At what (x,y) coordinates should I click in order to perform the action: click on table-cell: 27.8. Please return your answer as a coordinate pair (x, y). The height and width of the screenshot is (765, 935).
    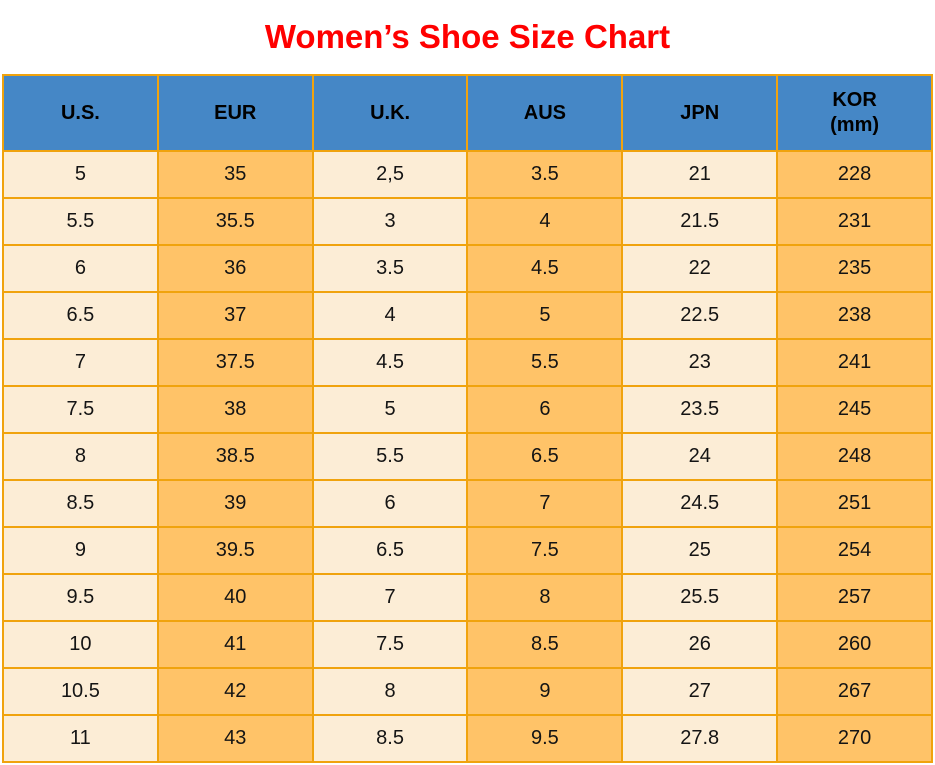
    Looking at the image, I should click on (700, 738).